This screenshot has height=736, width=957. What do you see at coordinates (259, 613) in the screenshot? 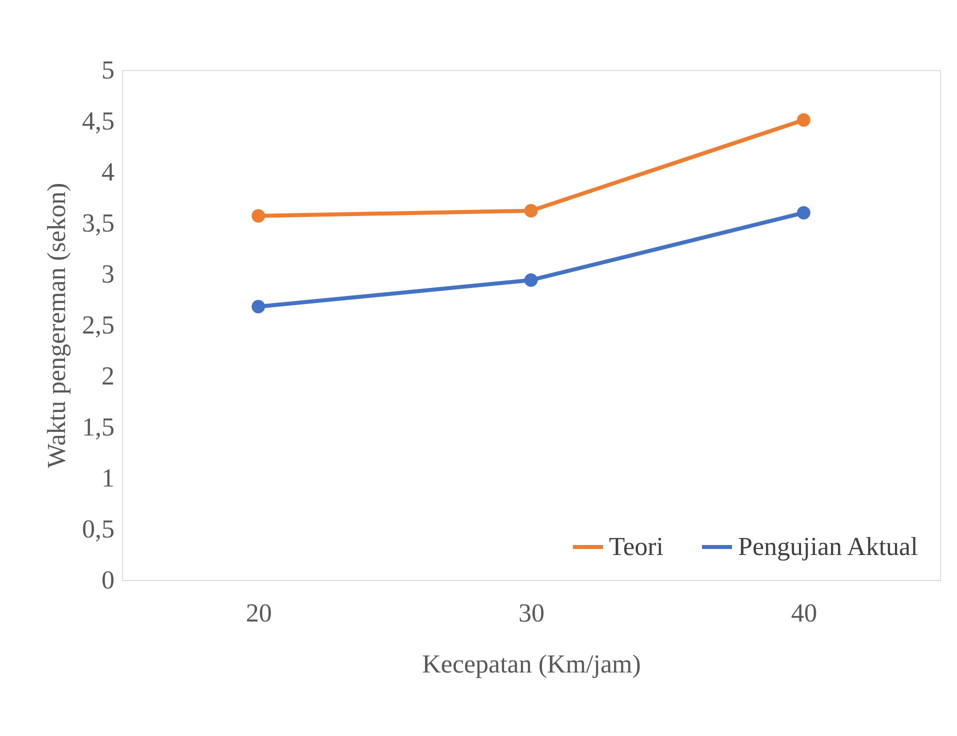
I see `x-tick-label: 20` at bounding box center [259, 613].